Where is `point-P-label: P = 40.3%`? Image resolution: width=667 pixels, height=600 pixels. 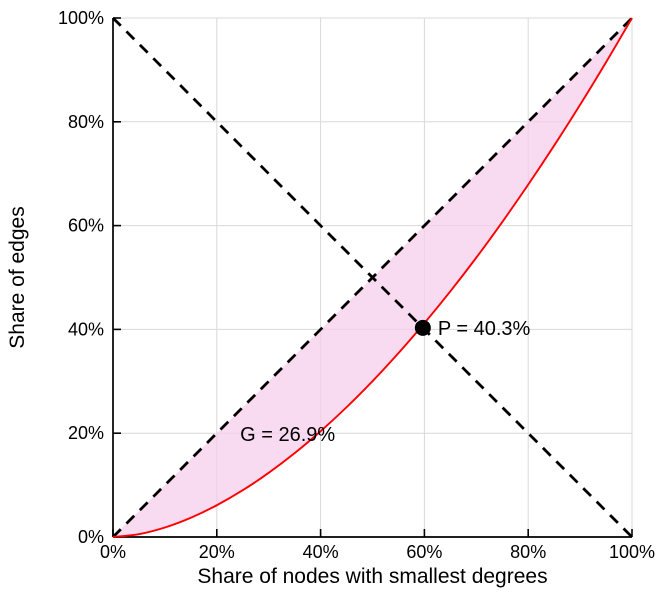
point-P-label: P = 40.3% is located at coordinates (484, 329).